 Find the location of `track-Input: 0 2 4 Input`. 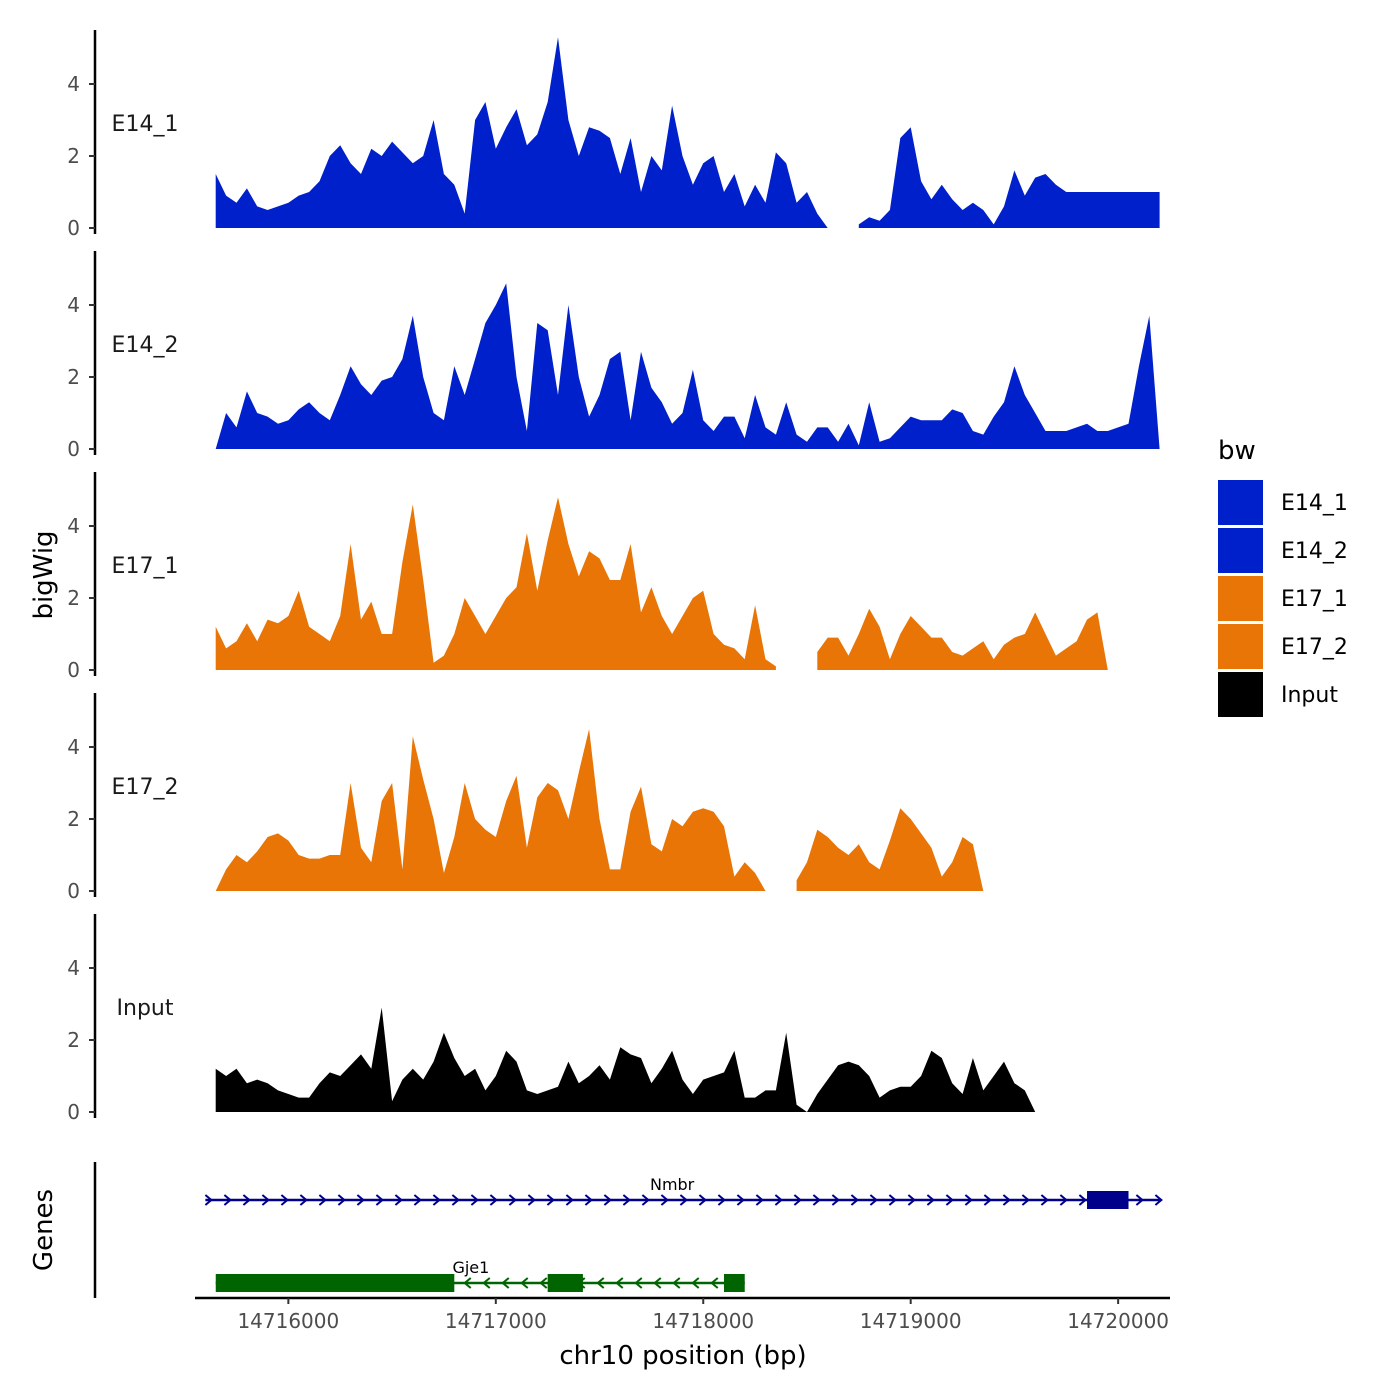

track-Input: 0 2 4 Input is located at coordinates (613, 1019).